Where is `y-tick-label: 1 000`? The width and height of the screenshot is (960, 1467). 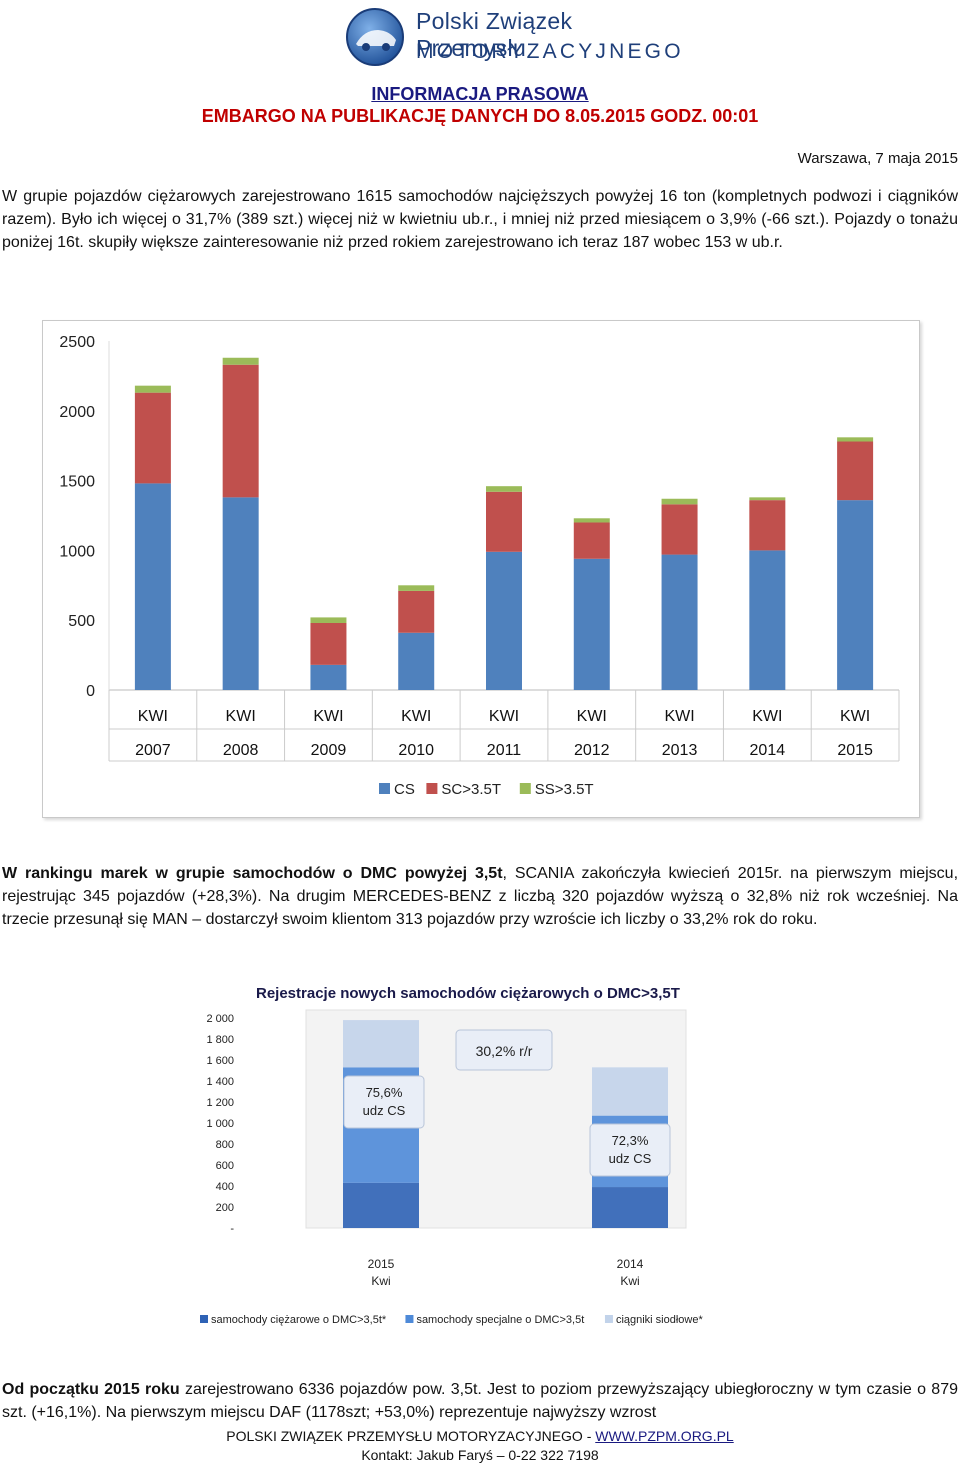
y-tick-label: 1 000 is located at coordinates (220, 1124).